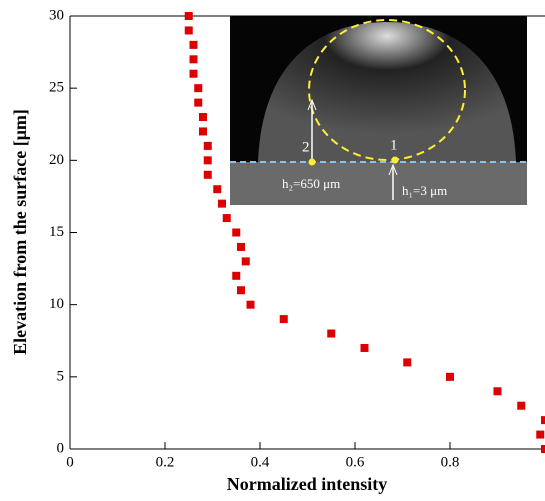 This screenshot has height=501, width=545. What do you see at coordinates (61, 376) in the screenshot?
I see `y-tick-label: 5` at bounding box center [61, 376].